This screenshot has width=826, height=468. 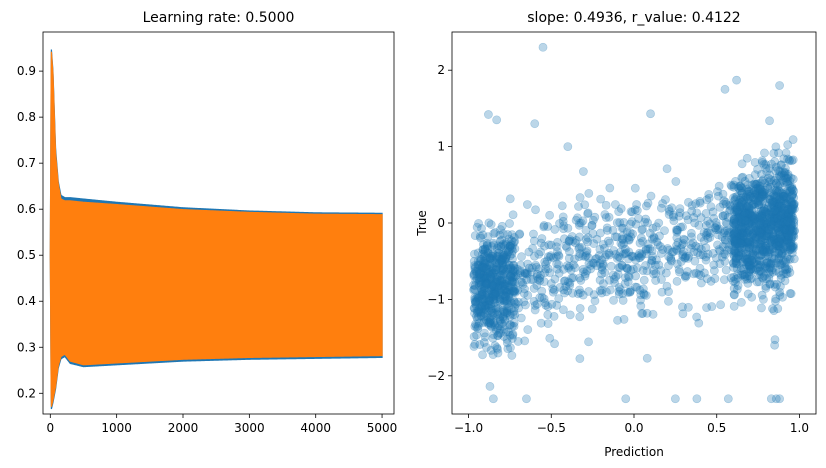 I want to click on learning-rate-x-axis: 0 1000 2000 3000 4000 5000, so click(x=221, y=424).